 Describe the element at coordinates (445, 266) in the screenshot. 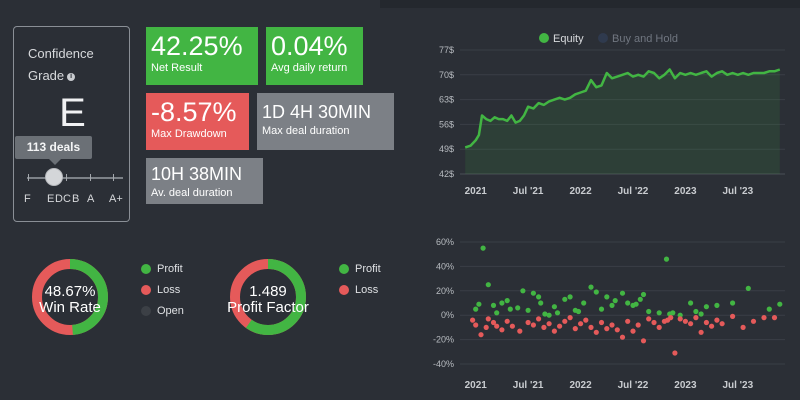

I see `scatter-y-tick-label: 40%` at that location.